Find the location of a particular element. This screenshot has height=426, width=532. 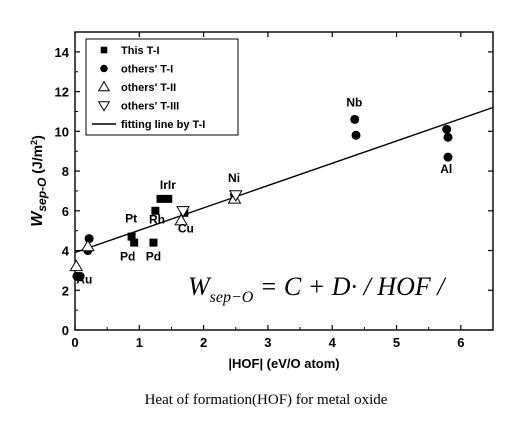

y-tick-label: 12 is located at coordinates (62, 92).